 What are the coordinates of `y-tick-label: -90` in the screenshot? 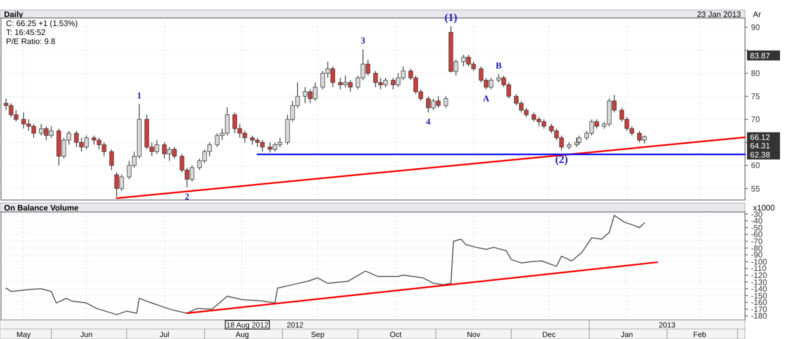 It's located at (757, 255).